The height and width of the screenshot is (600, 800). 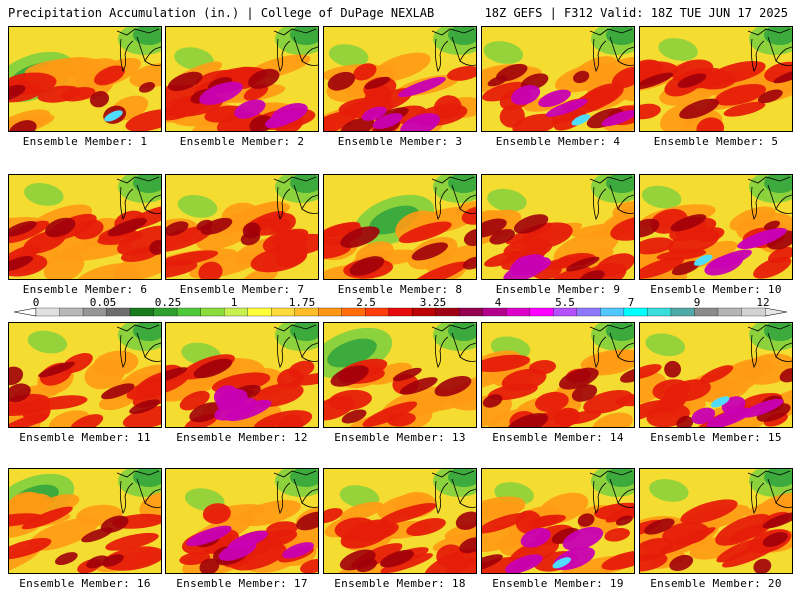 I want to click on ensemble-member-label: Ensemble Member: 12, so click(x=242, y=437).